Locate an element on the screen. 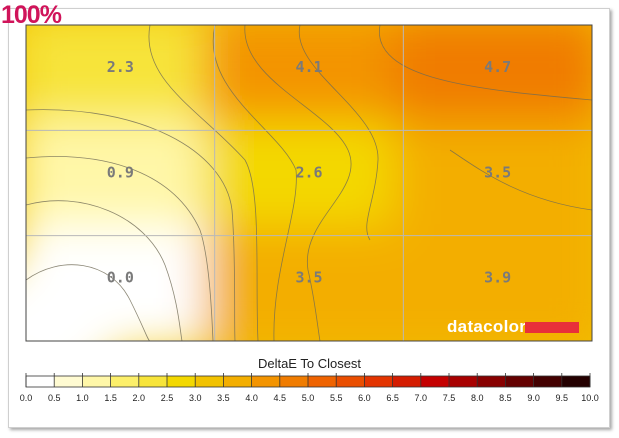 This screenshot has width=619, height=438. brand-accent-bar is located at coordinates (552, 327).